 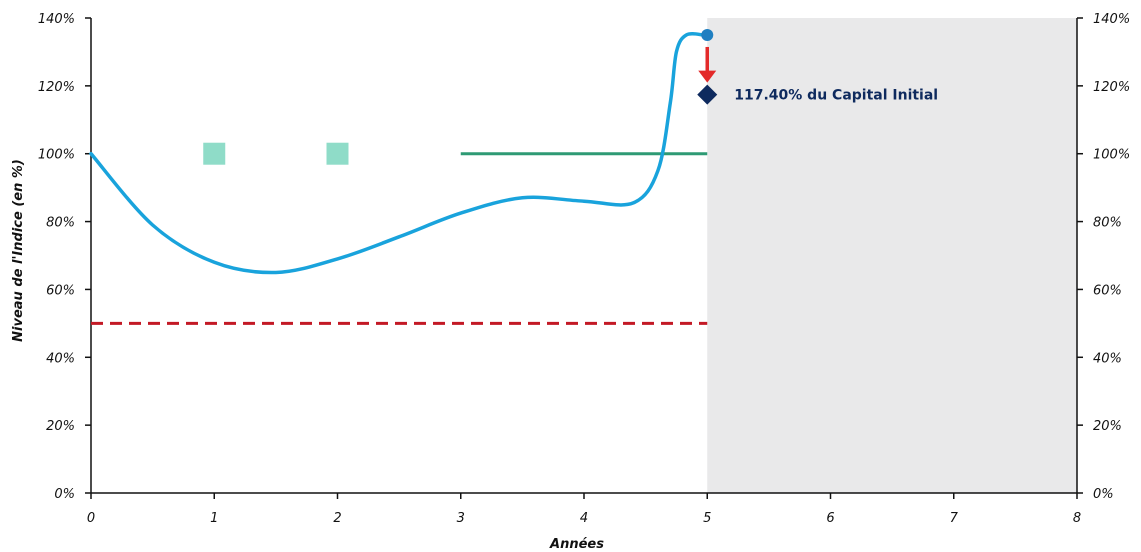 I want to click on y-tick-label-right: 100%, so click(x=1111, y=155).